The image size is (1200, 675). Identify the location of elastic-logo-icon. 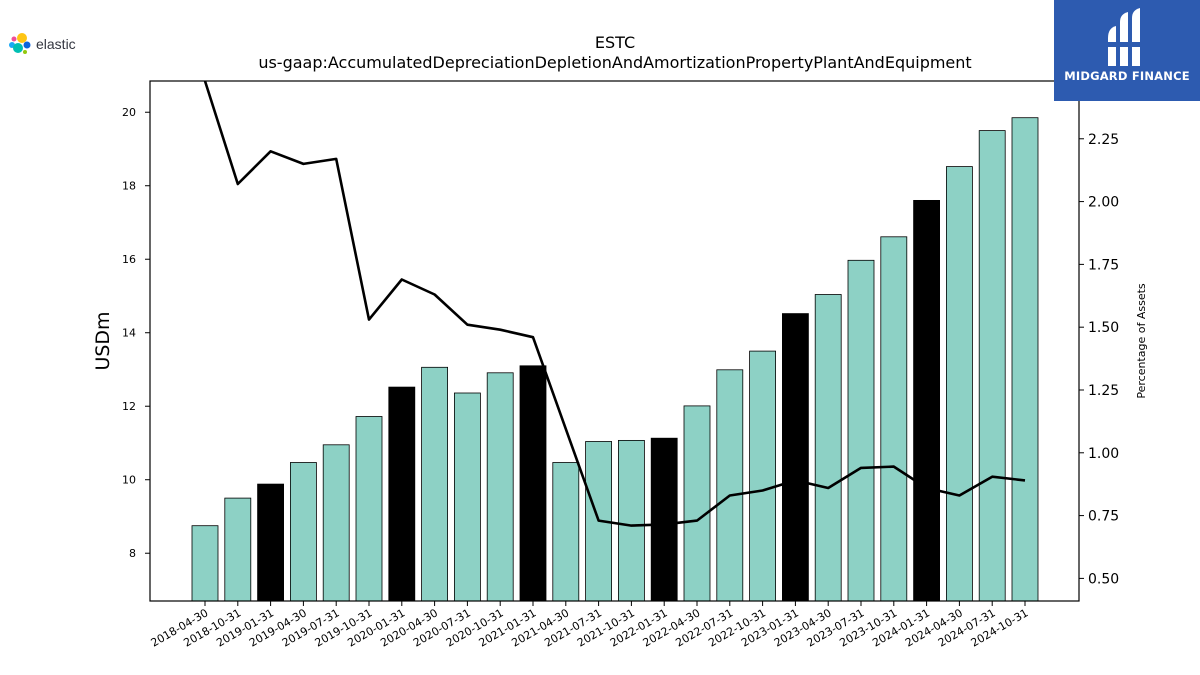
(20, 43).